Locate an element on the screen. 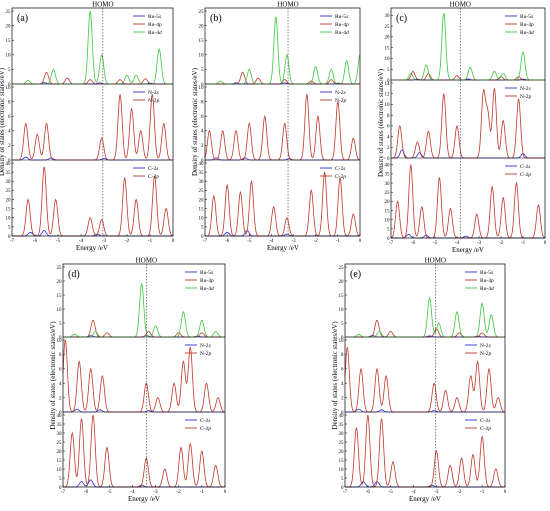 The image size is (550, 511). dos-curve-c-2p is located at coordinates (143, 451).